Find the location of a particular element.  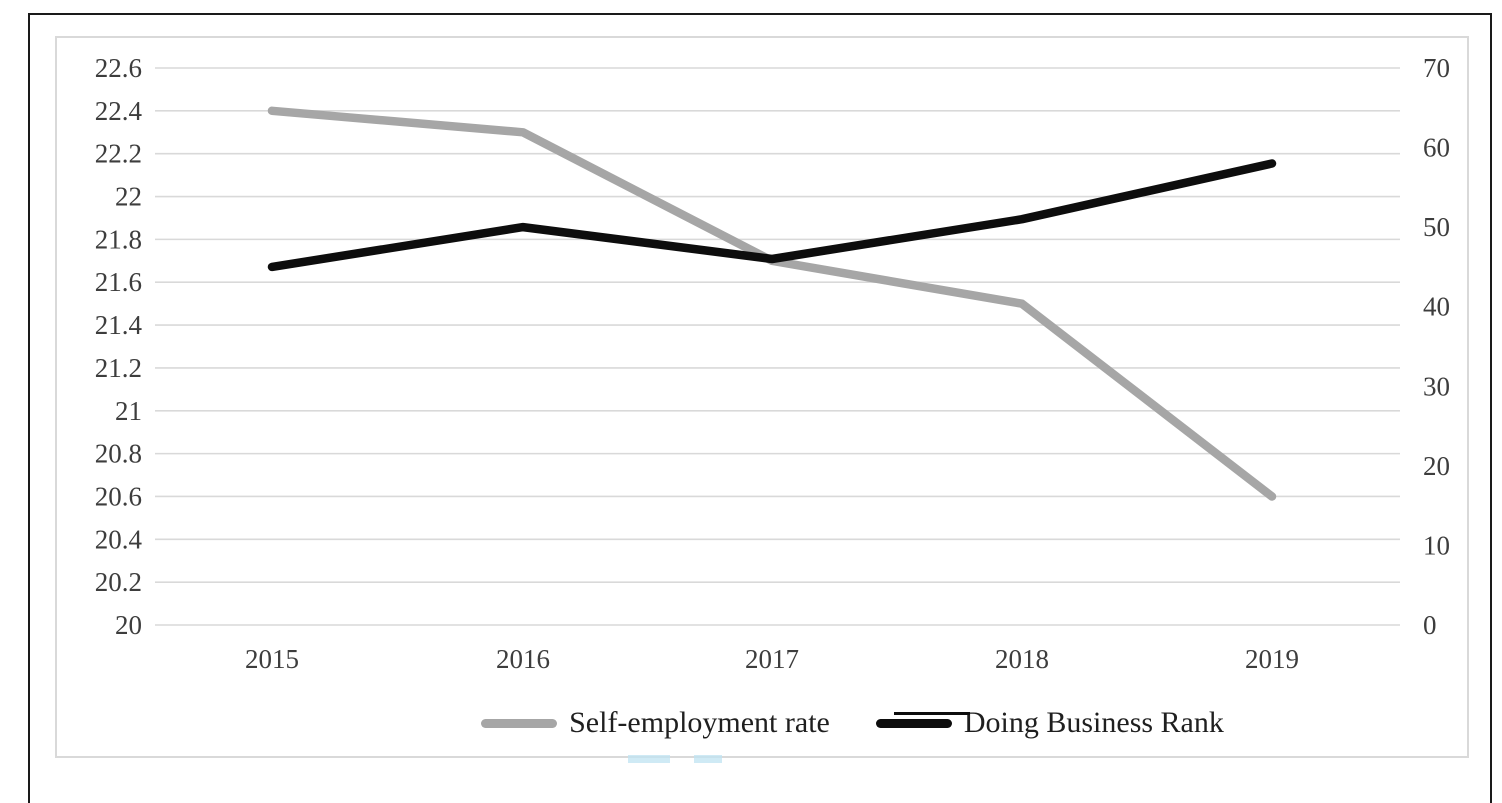

left-axis-tick-label: 22.2 is located at coordinates (118, 154).